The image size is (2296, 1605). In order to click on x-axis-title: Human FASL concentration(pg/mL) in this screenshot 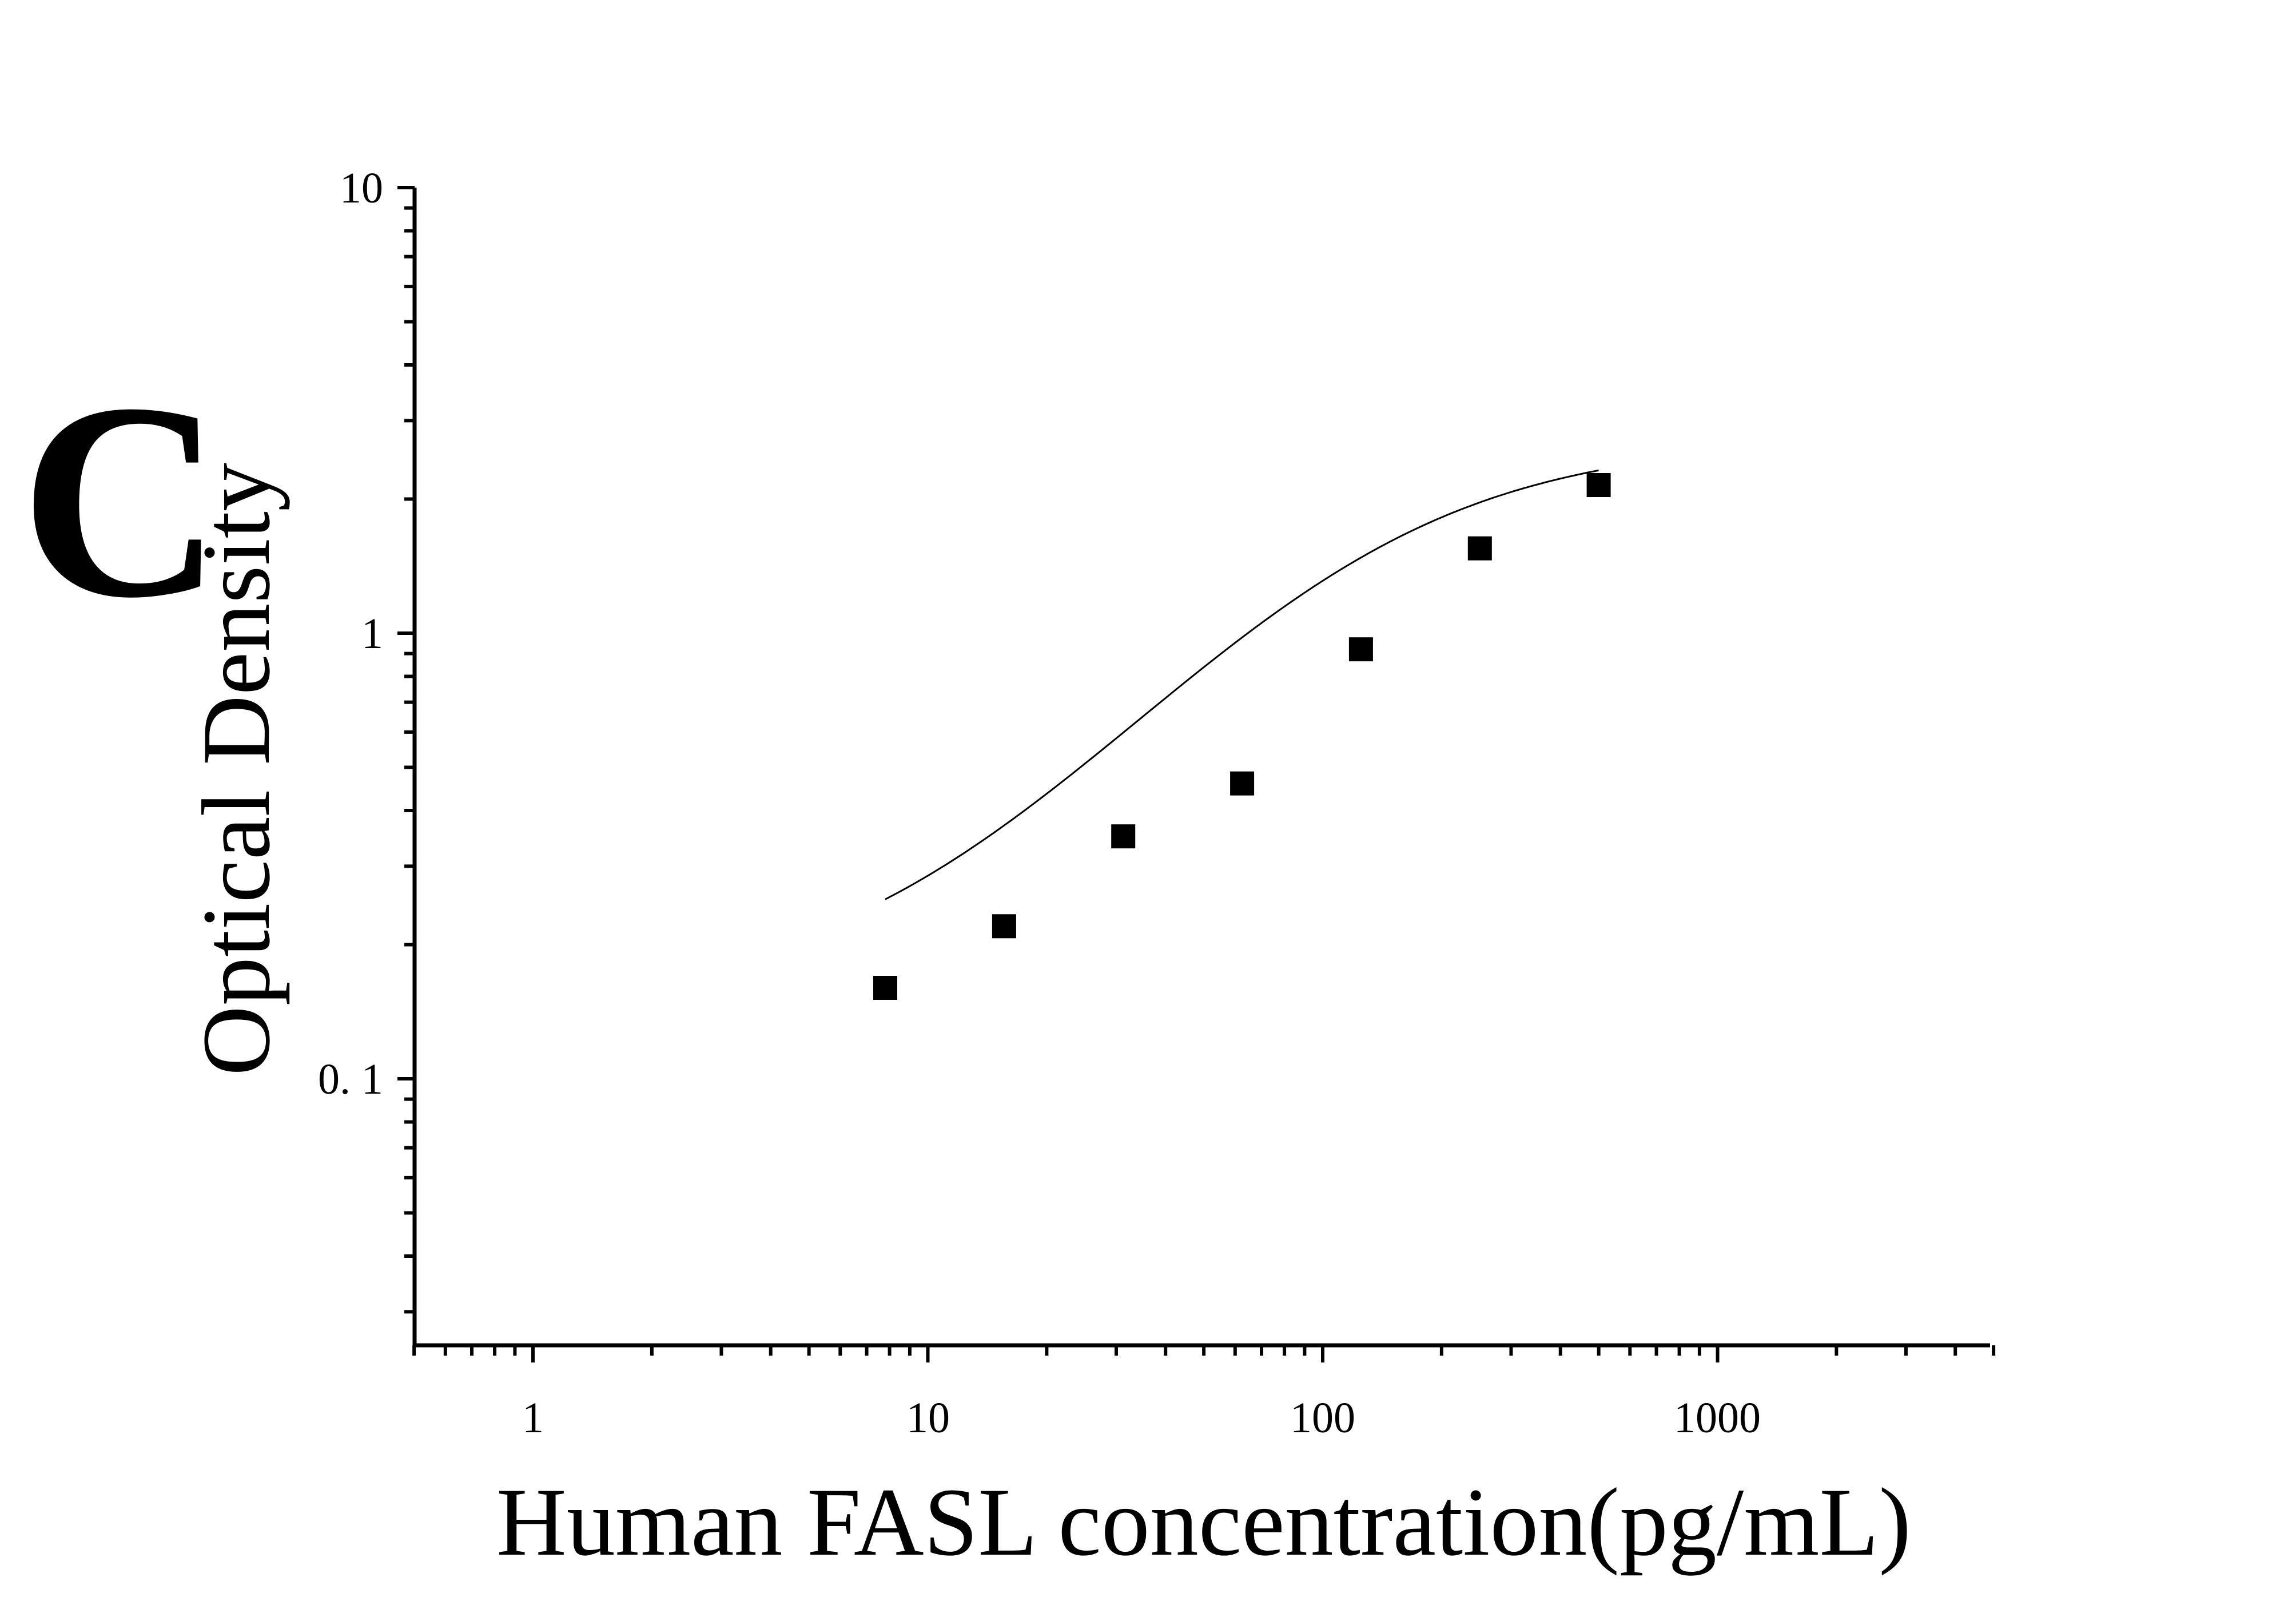, I will do `click(1204, 1522)`.